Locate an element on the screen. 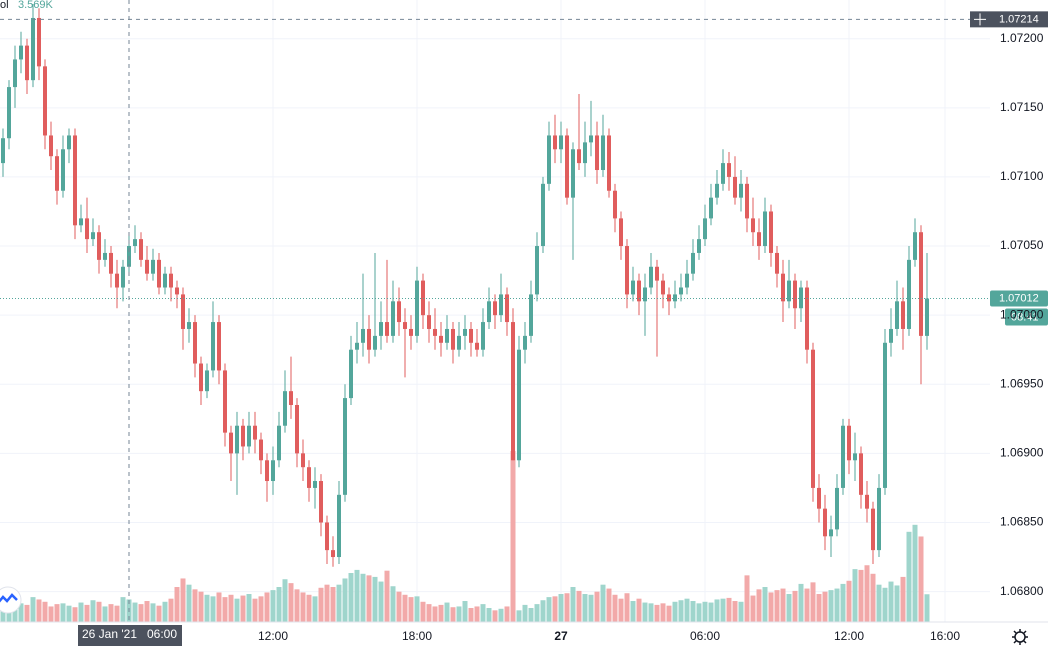  x-tick-label: 06:00 is located at coordinates (705, 636).